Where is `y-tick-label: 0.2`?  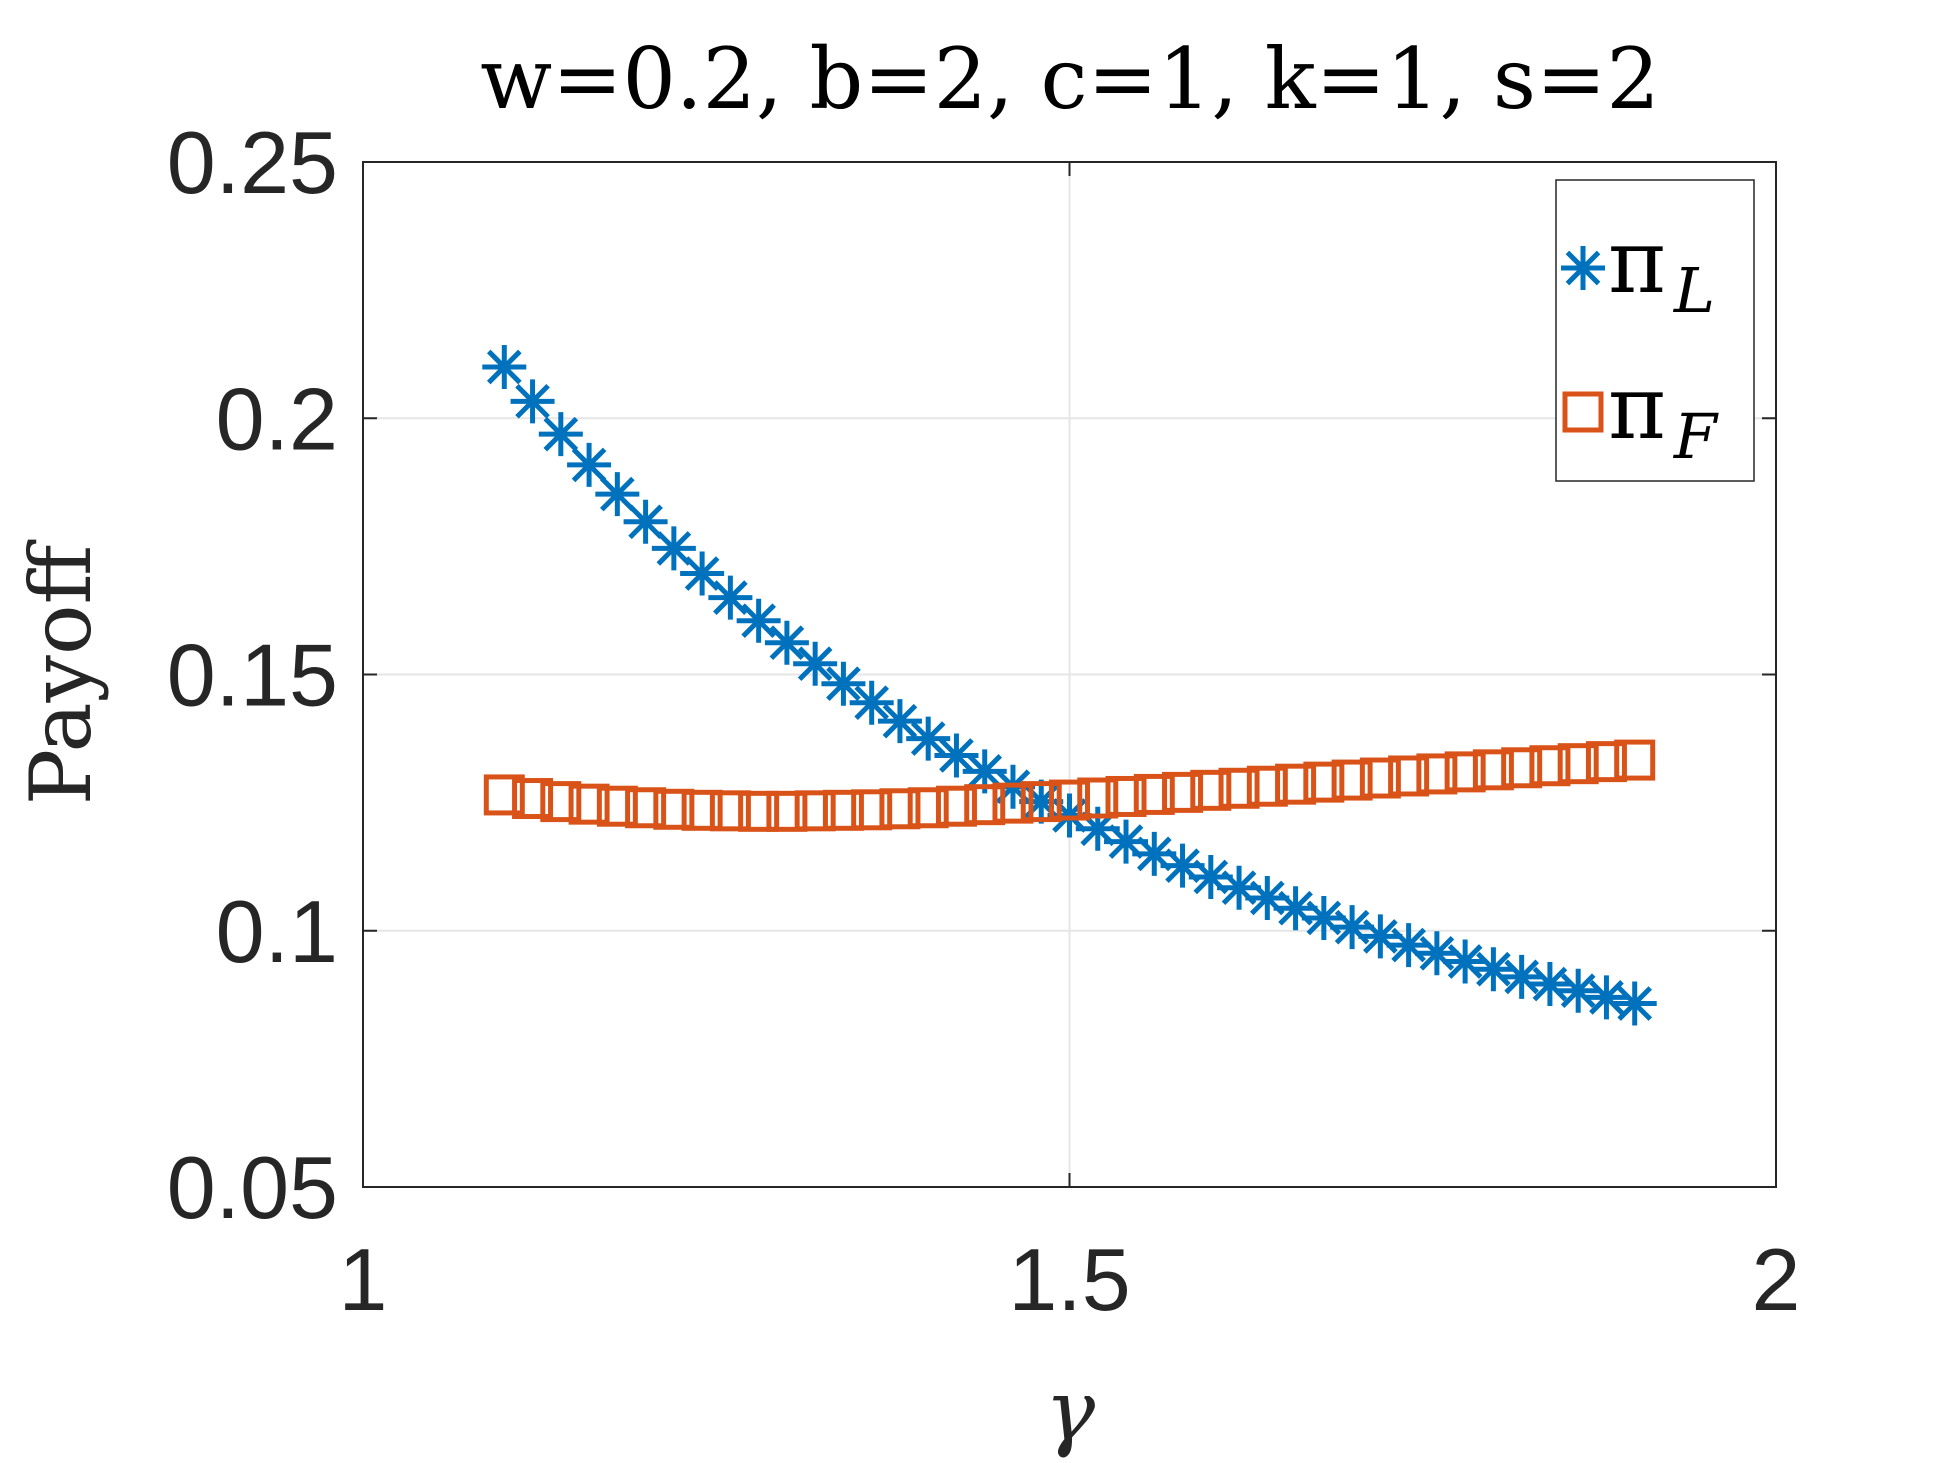 y-tick-label: 0.2 is located at coordinates (277, 418).